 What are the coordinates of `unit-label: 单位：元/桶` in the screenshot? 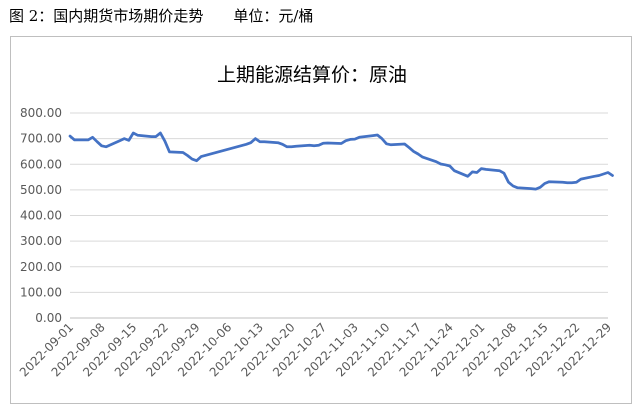 It's located at (273, 16).